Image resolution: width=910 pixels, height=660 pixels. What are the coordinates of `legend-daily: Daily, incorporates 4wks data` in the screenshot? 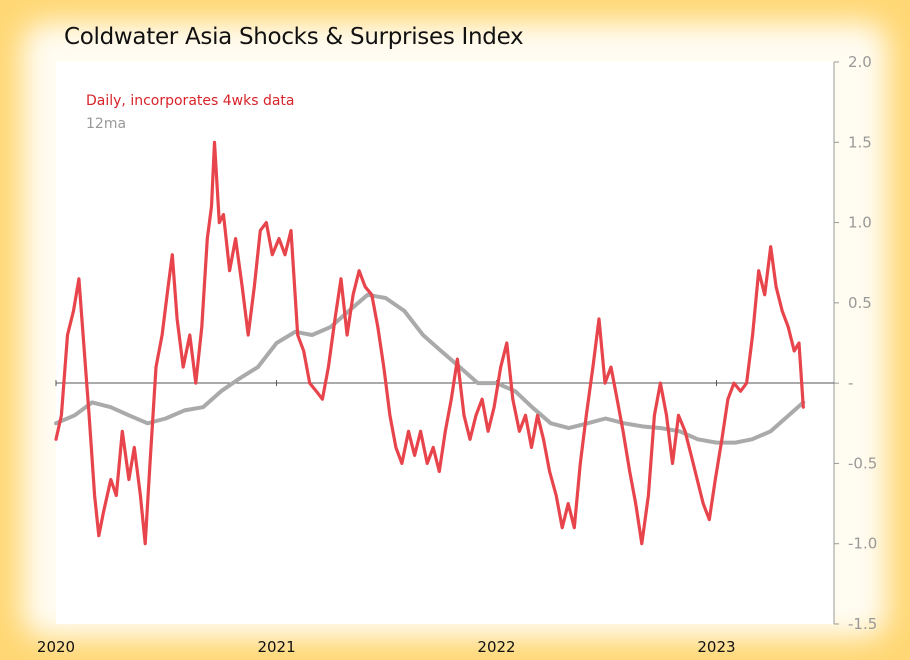 It's located at (190, 101).